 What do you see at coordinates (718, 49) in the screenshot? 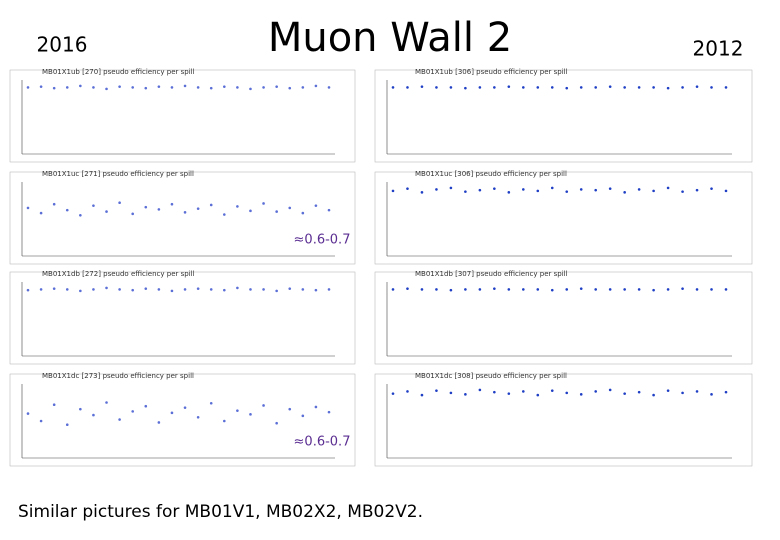
I see `right-label: 2012` at bounding box center [718, 49].